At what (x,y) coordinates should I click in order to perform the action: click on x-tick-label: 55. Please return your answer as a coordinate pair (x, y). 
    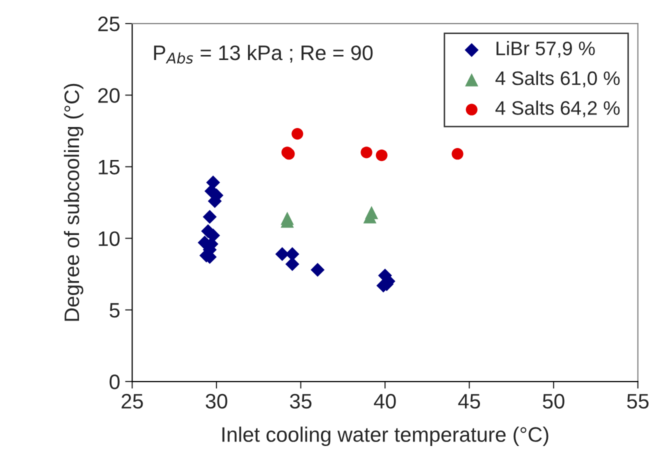
    Looking at the image, I should click on (638, 401).